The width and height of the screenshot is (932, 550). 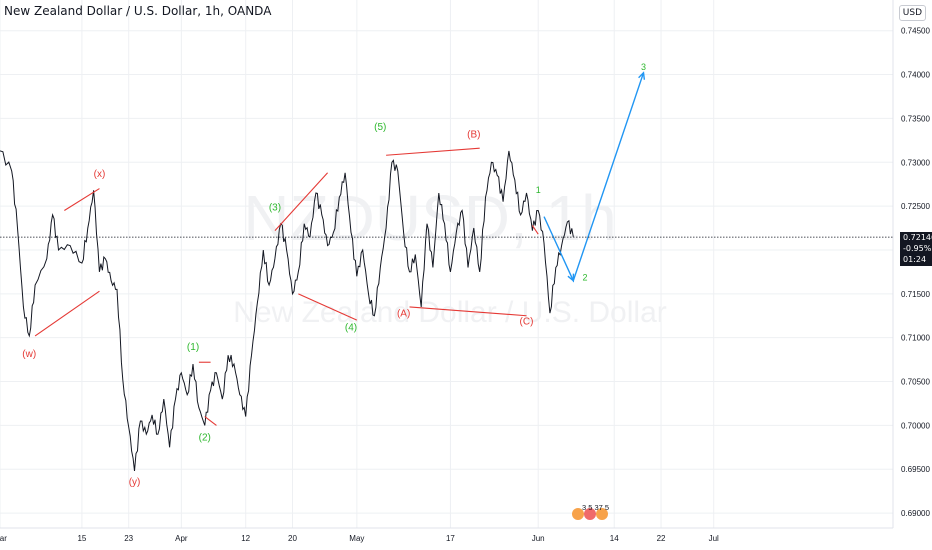 I want to click on wave-label: (2), so click(x=205, y=437).